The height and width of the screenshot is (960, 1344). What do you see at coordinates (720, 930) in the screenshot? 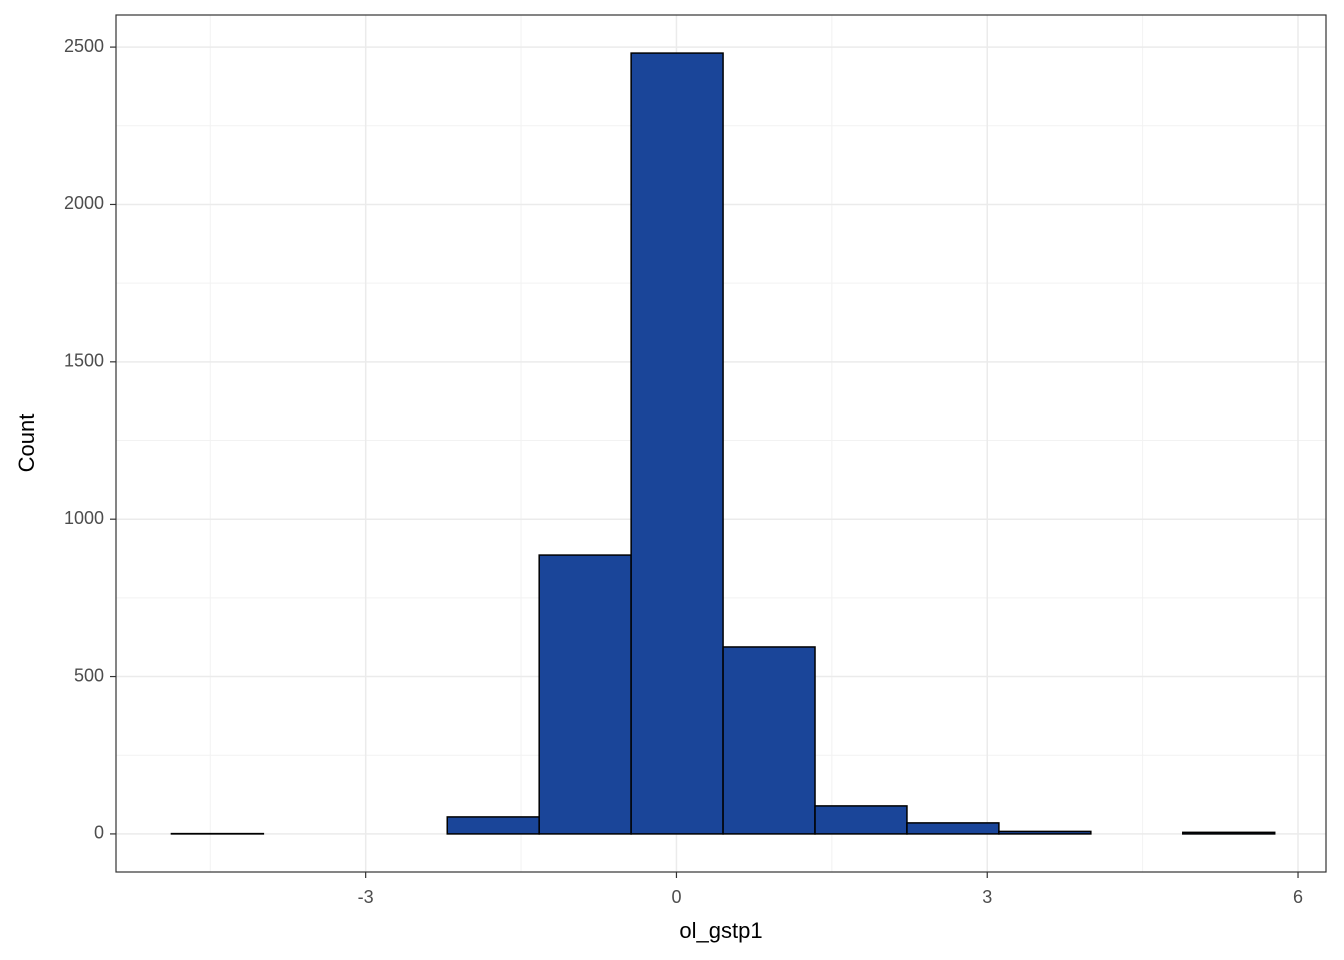
I see `x-axis-title: ol_gstp1` at bounding box center [720, 930].